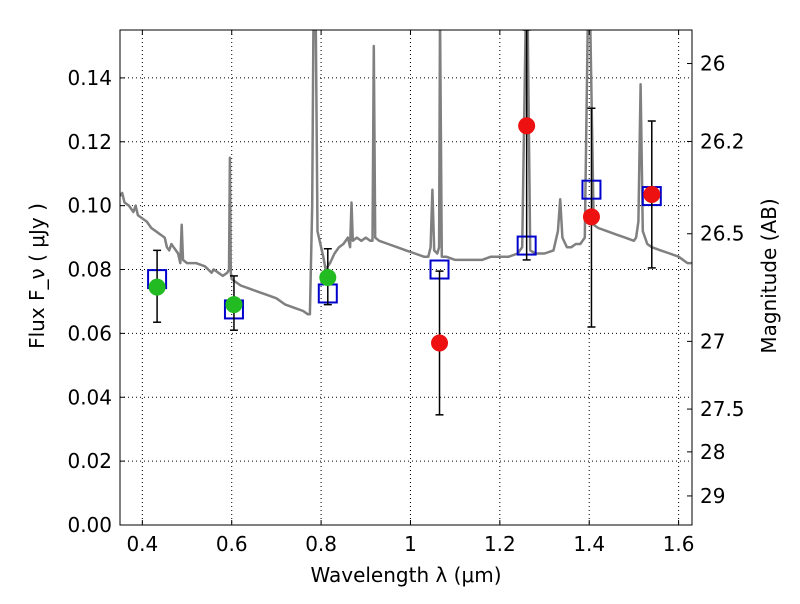 The height and width of the screenshot is (604, 800). What do you see at coordinates (712, 341) in the screenshot?
I see `mag-tick-label: 27` at bounding box center [712, 341].